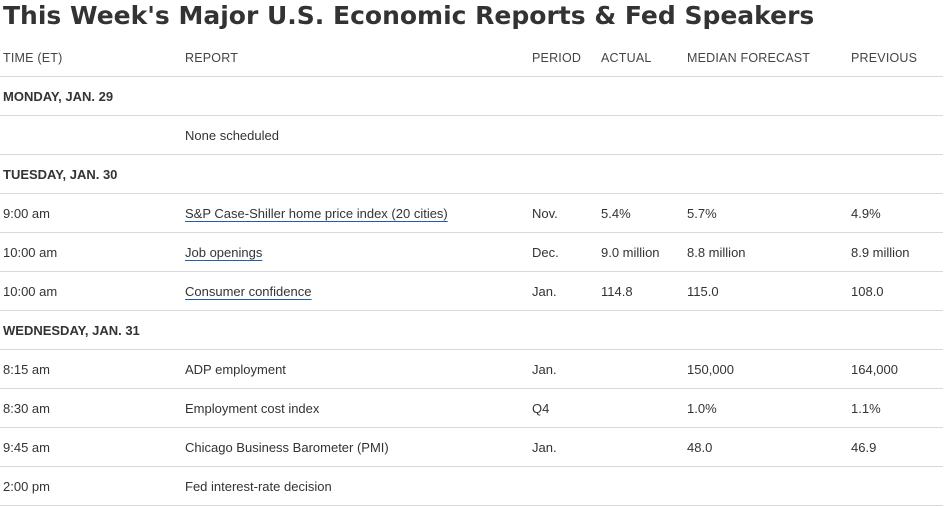 This screenshot has height=507, width=944. What do you see at coordinates (355, 408) in the screenshot?
I see `cell-report: Employment cost index` at bounding box center [355, 408].